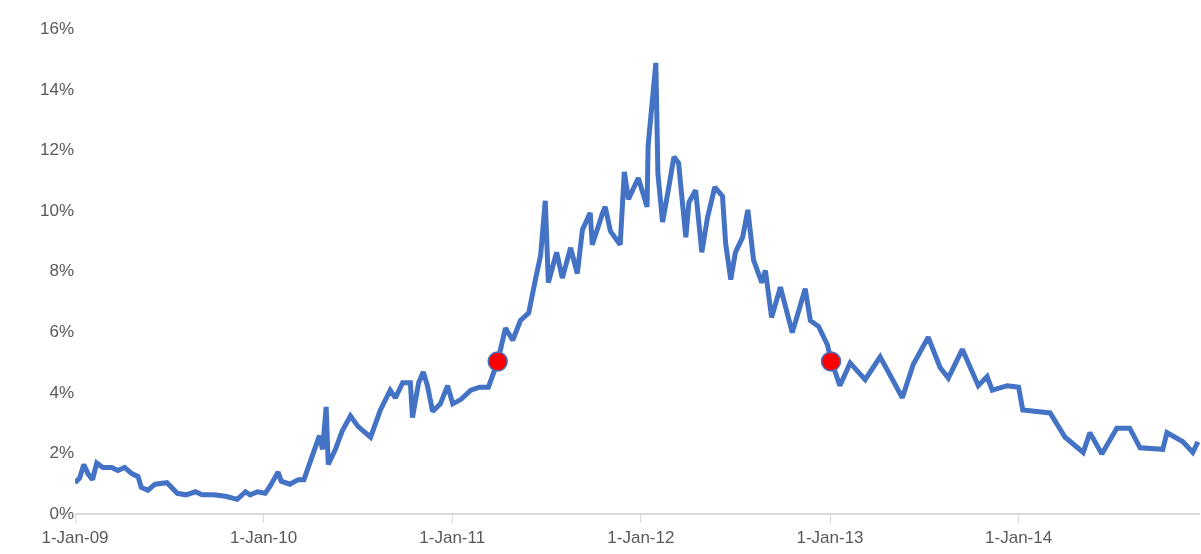 The image size is (1201, 554). Describe the element at coordinates (56, 210) in the screenshot. I see `y-tick-label: 10%` at that location.